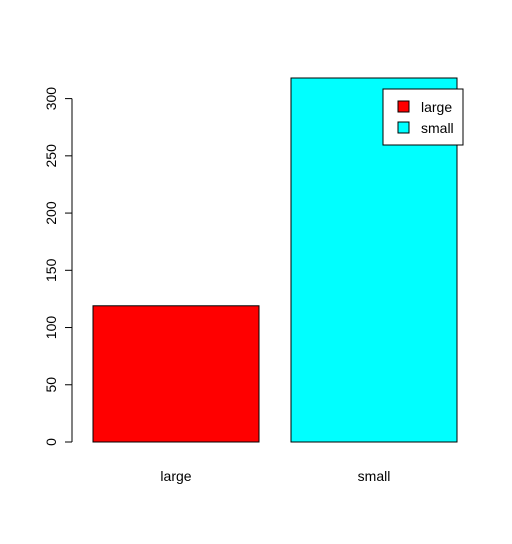 The image size is (512, 544). What do you see at coordinates (403, 127) in the screenshot?
I see `legend-swatch-small` at bounding box center [403, 127].